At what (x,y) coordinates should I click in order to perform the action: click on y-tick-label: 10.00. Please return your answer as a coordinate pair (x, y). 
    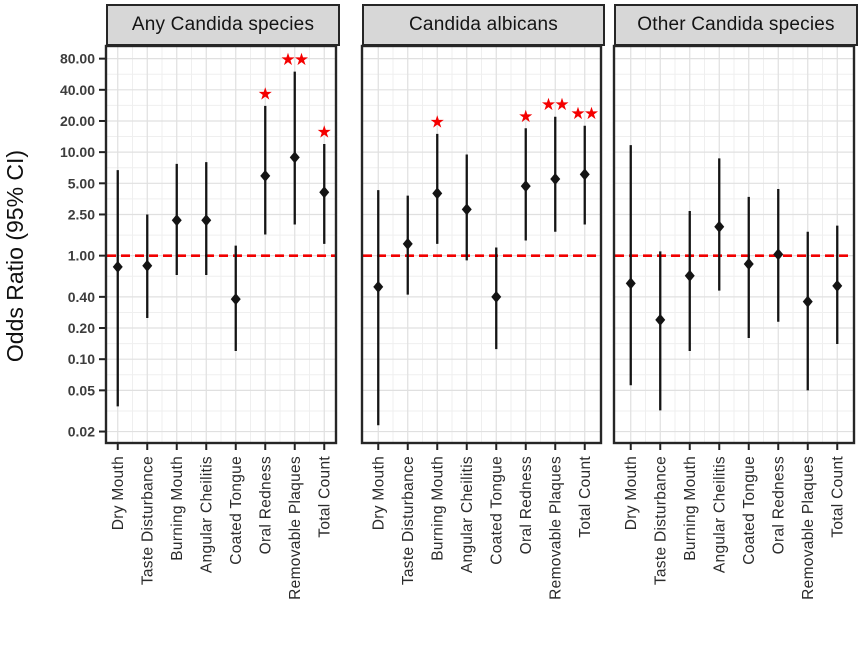
    Looking at the image, I should click on (77, 152).